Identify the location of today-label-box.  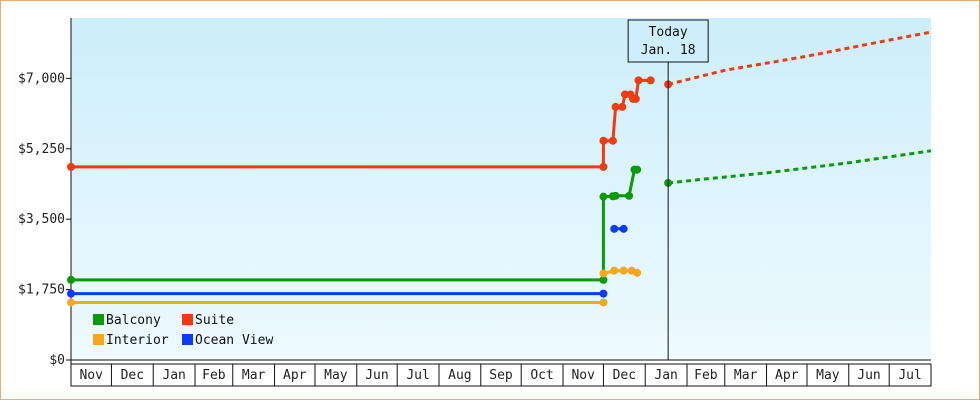
(668, 41).